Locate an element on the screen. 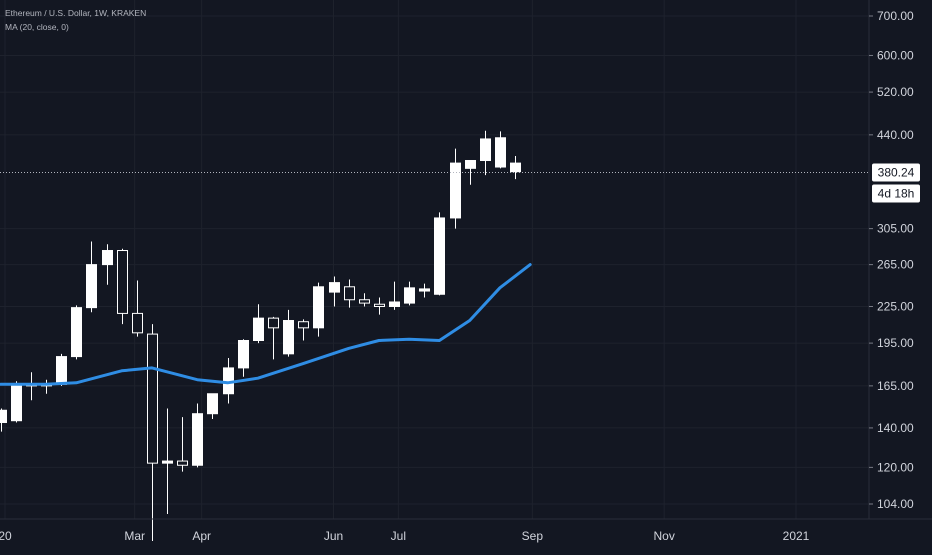 Image resolution: width=932 pixels, height=555 pixels. ma-line is located at coordinates (266, 324).